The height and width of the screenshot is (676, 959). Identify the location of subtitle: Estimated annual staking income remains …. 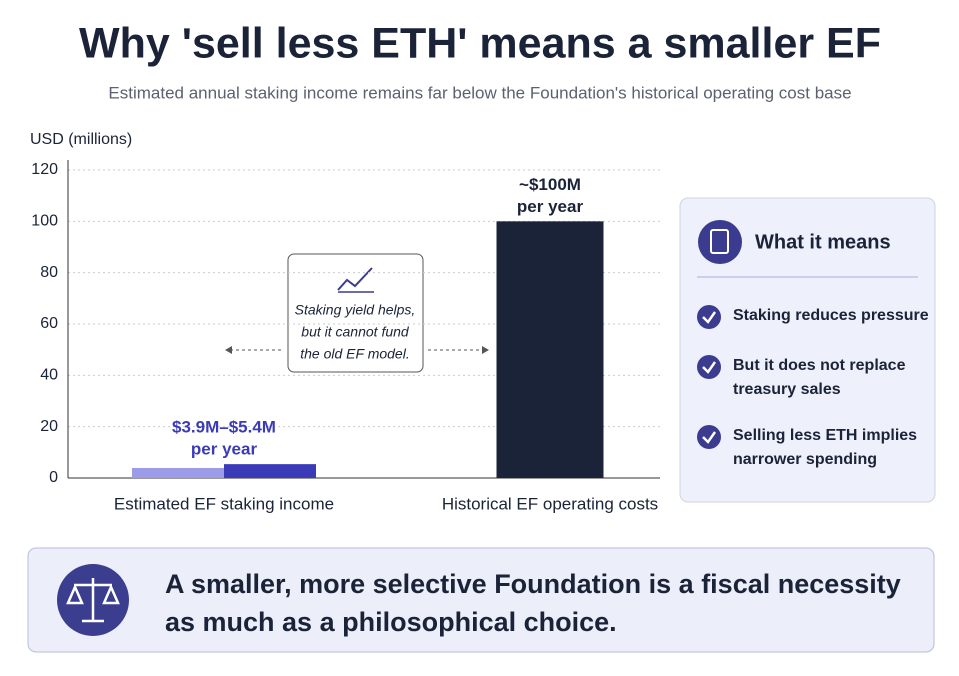
(479, 92).